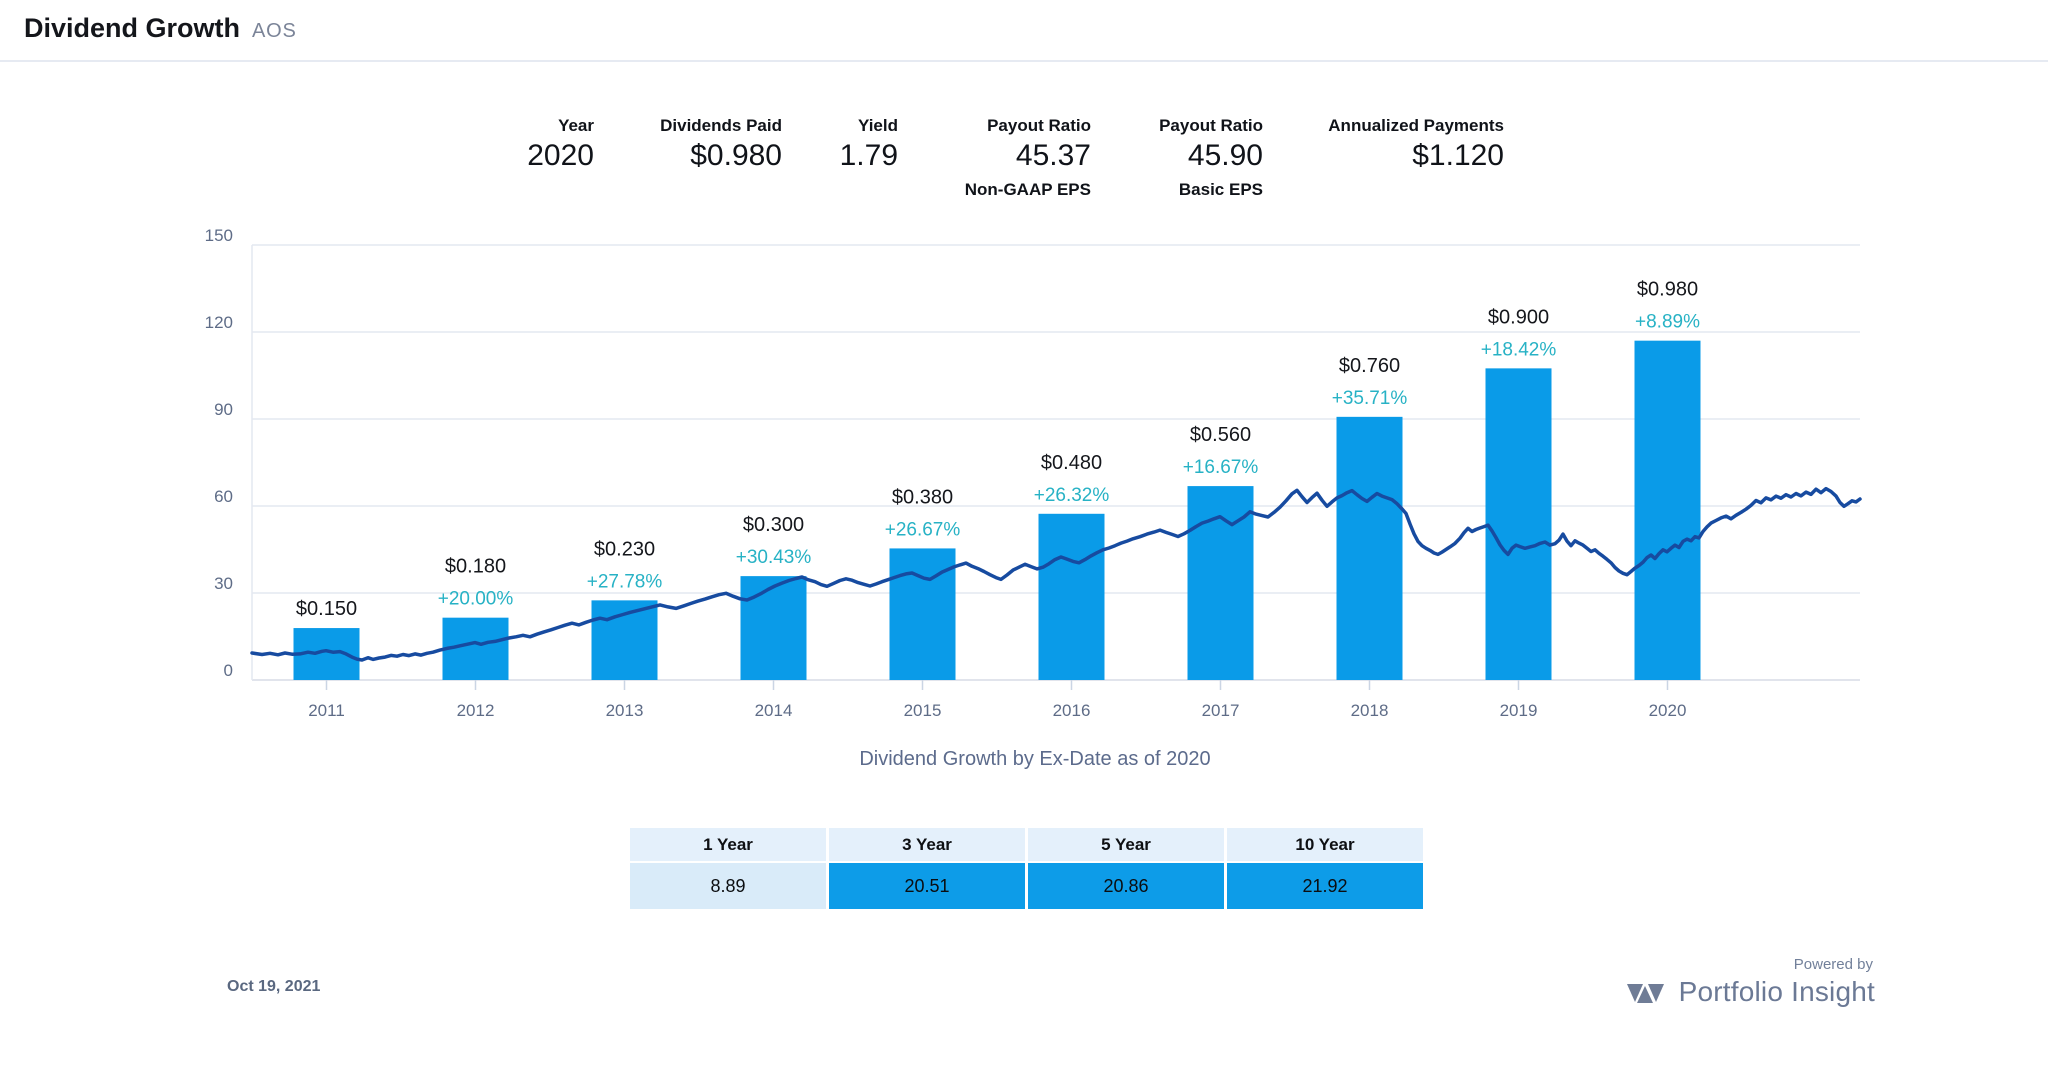  I want to click on bar-growth-label-2013: +27.78%, so click(625, 581).